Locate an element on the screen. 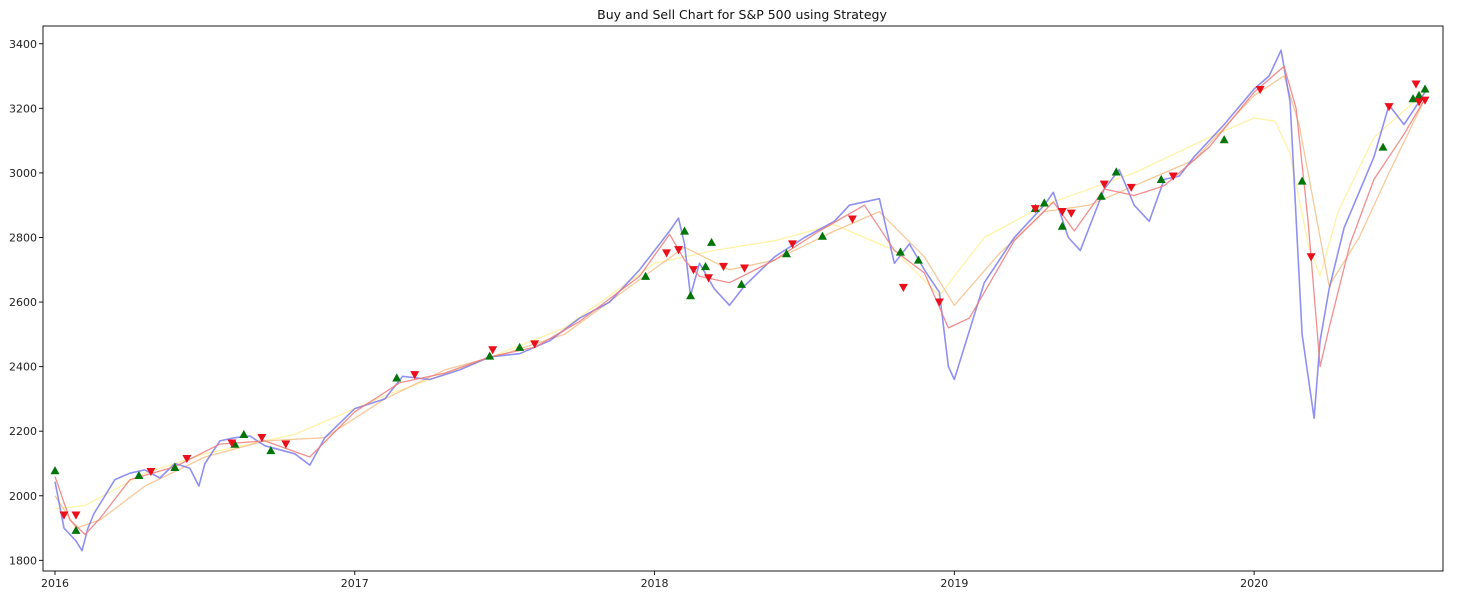  y-tick-label: 2600 is located at coordinates (23, 302).